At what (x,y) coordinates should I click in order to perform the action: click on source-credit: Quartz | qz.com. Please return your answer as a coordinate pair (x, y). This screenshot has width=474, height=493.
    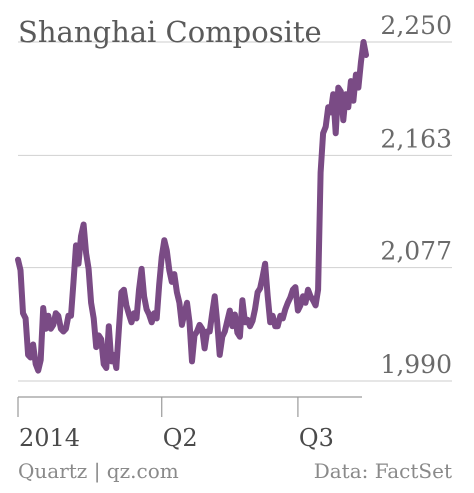
    Looking at the image, I should click on (98, 471).